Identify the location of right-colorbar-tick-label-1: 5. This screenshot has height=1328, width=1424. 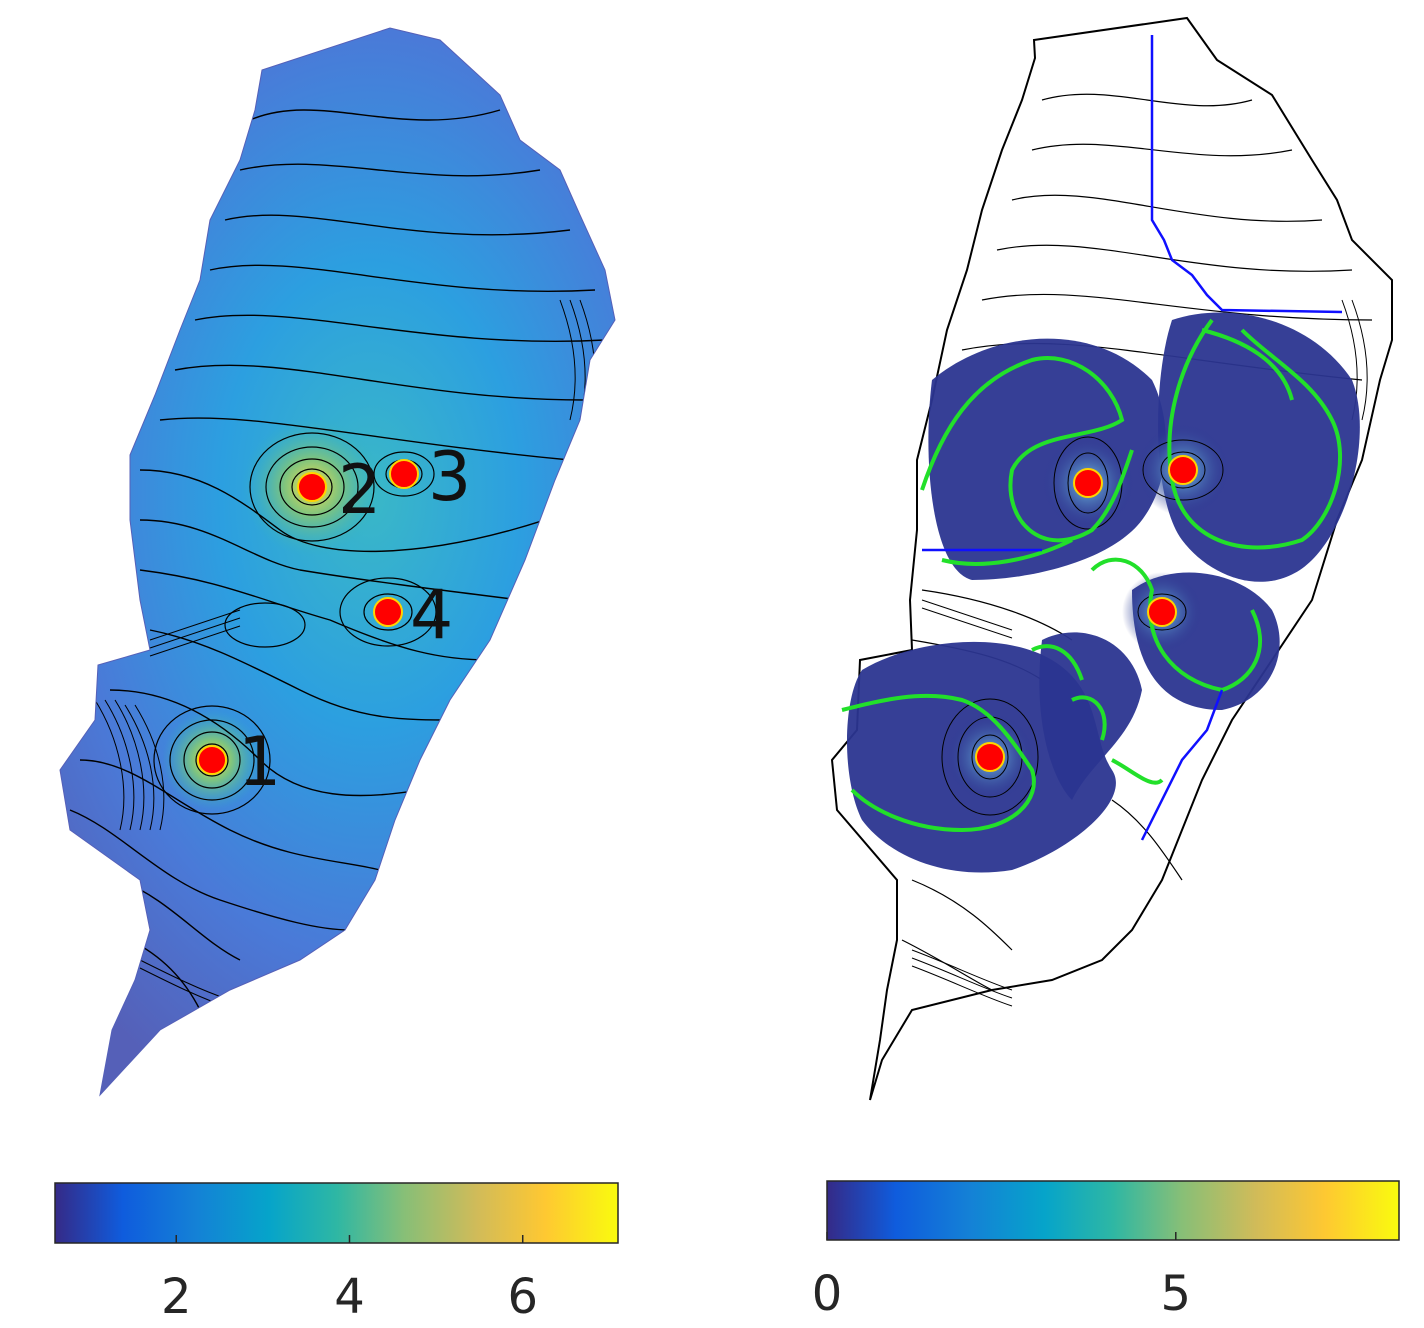
(1176, 1294).